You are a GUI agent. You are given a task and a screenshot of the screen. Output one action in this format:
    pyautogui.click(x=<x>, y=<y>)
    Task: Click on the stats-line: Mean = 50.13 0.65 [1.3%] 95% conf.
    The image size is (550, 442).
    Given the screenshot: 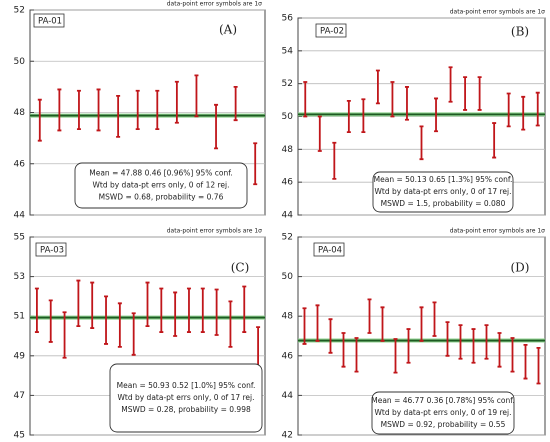 What is the action you would take?
    pyautogui.click(x=443, y=179)
    